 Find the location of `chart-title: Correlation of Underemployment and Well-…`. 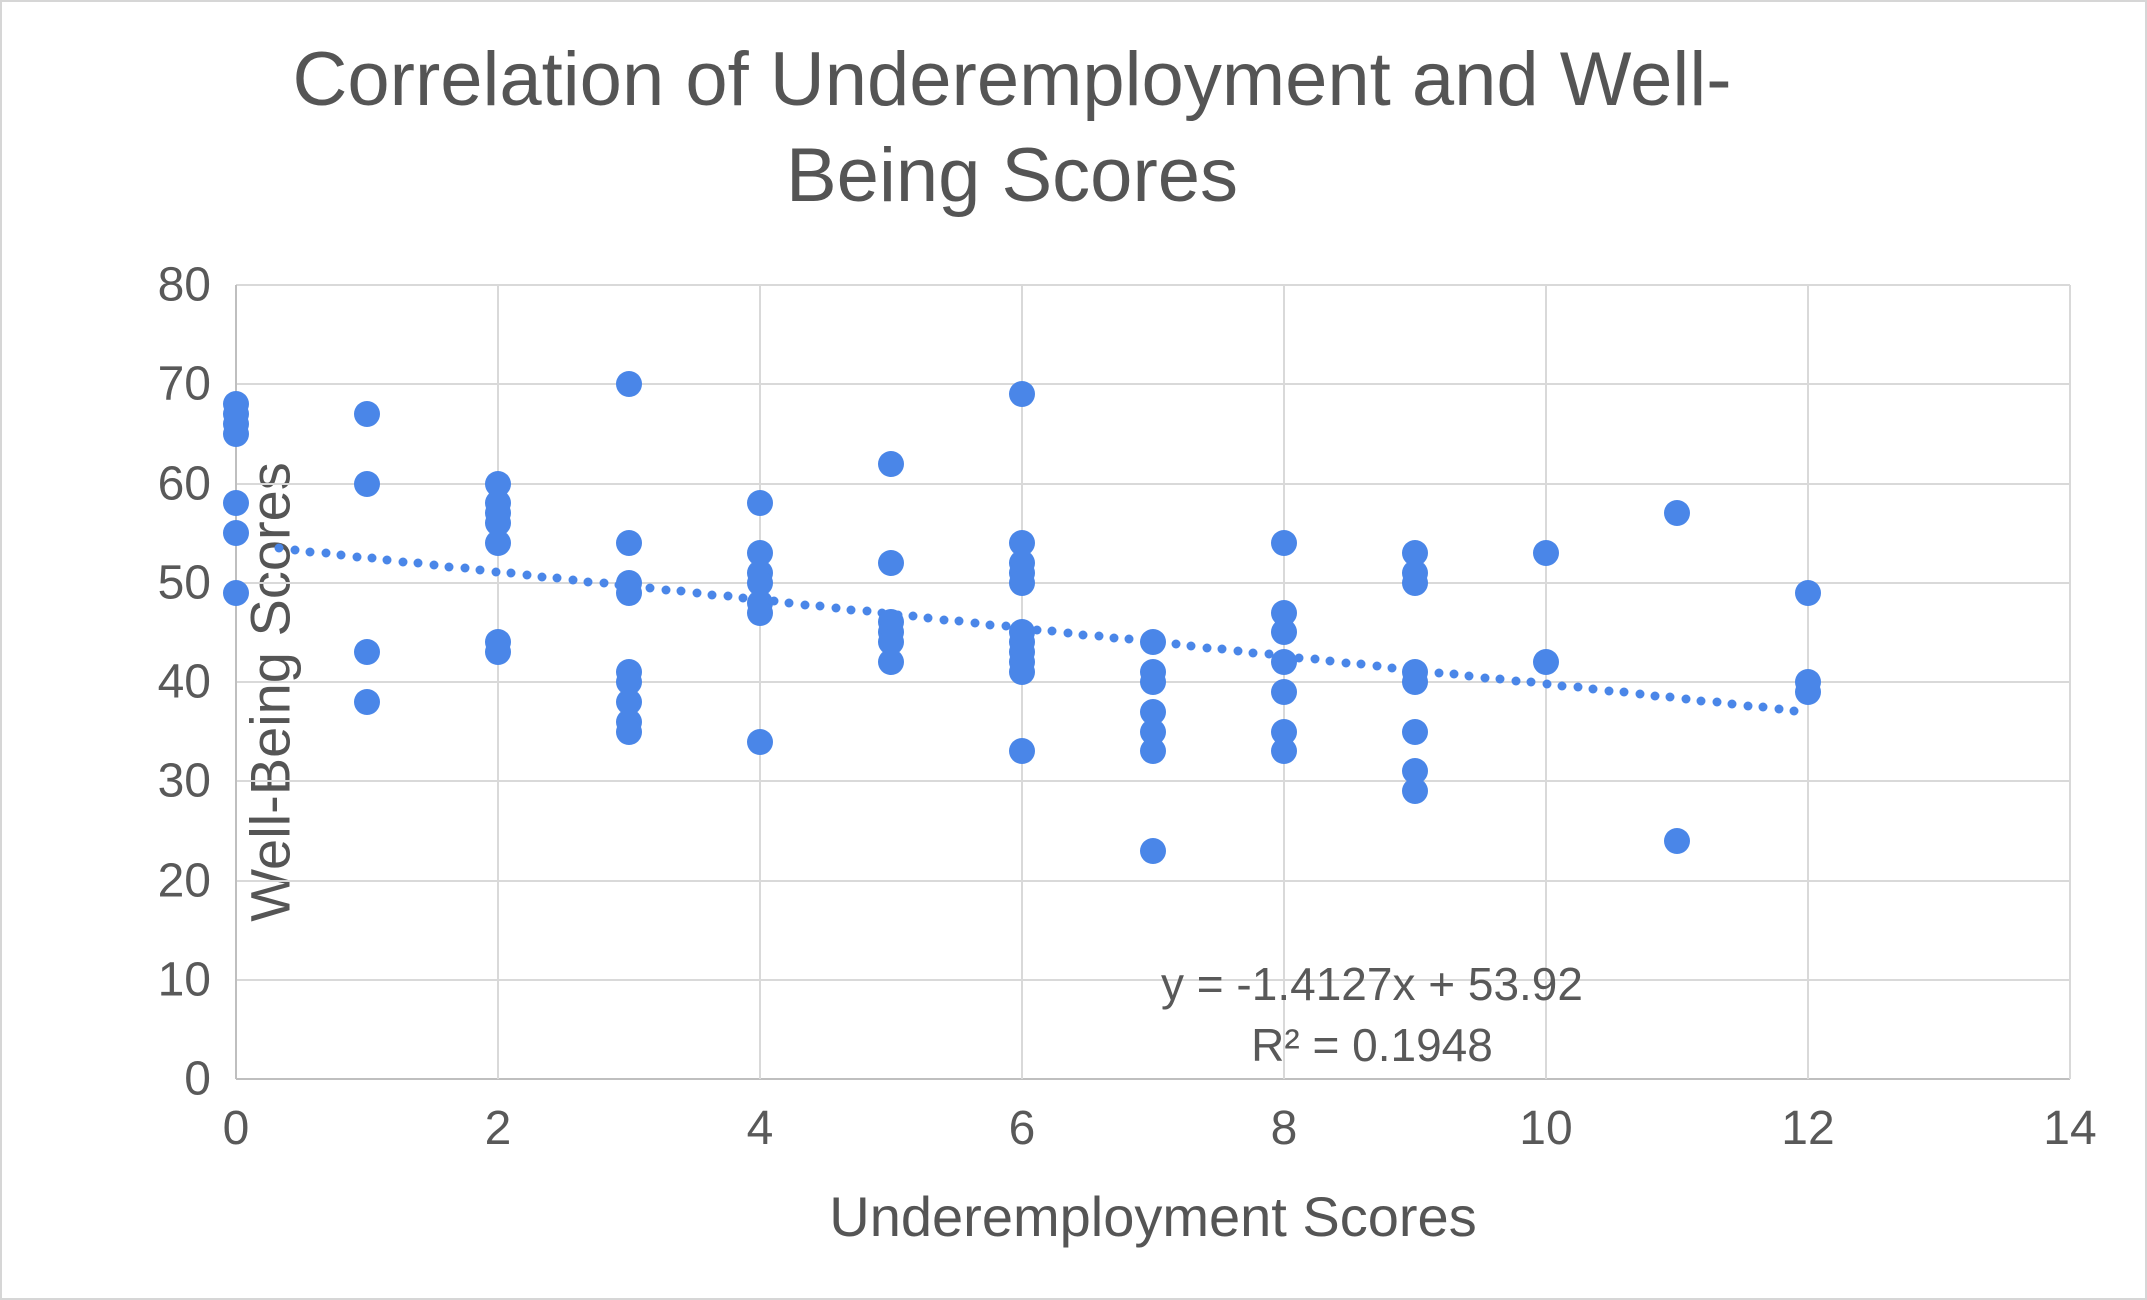

chart-title: Correlation of Underemployment and Well-… is located at coordinates (1012, 128).